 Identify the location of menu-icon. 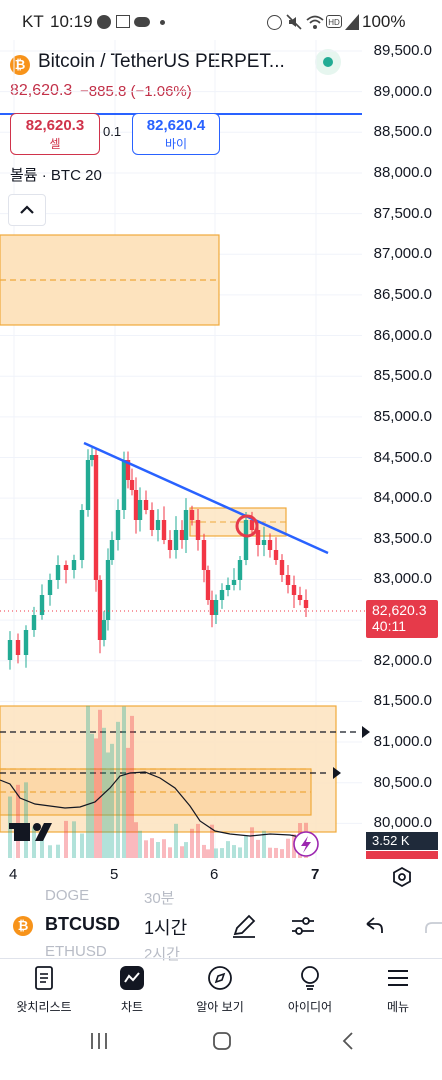
(398, 978).